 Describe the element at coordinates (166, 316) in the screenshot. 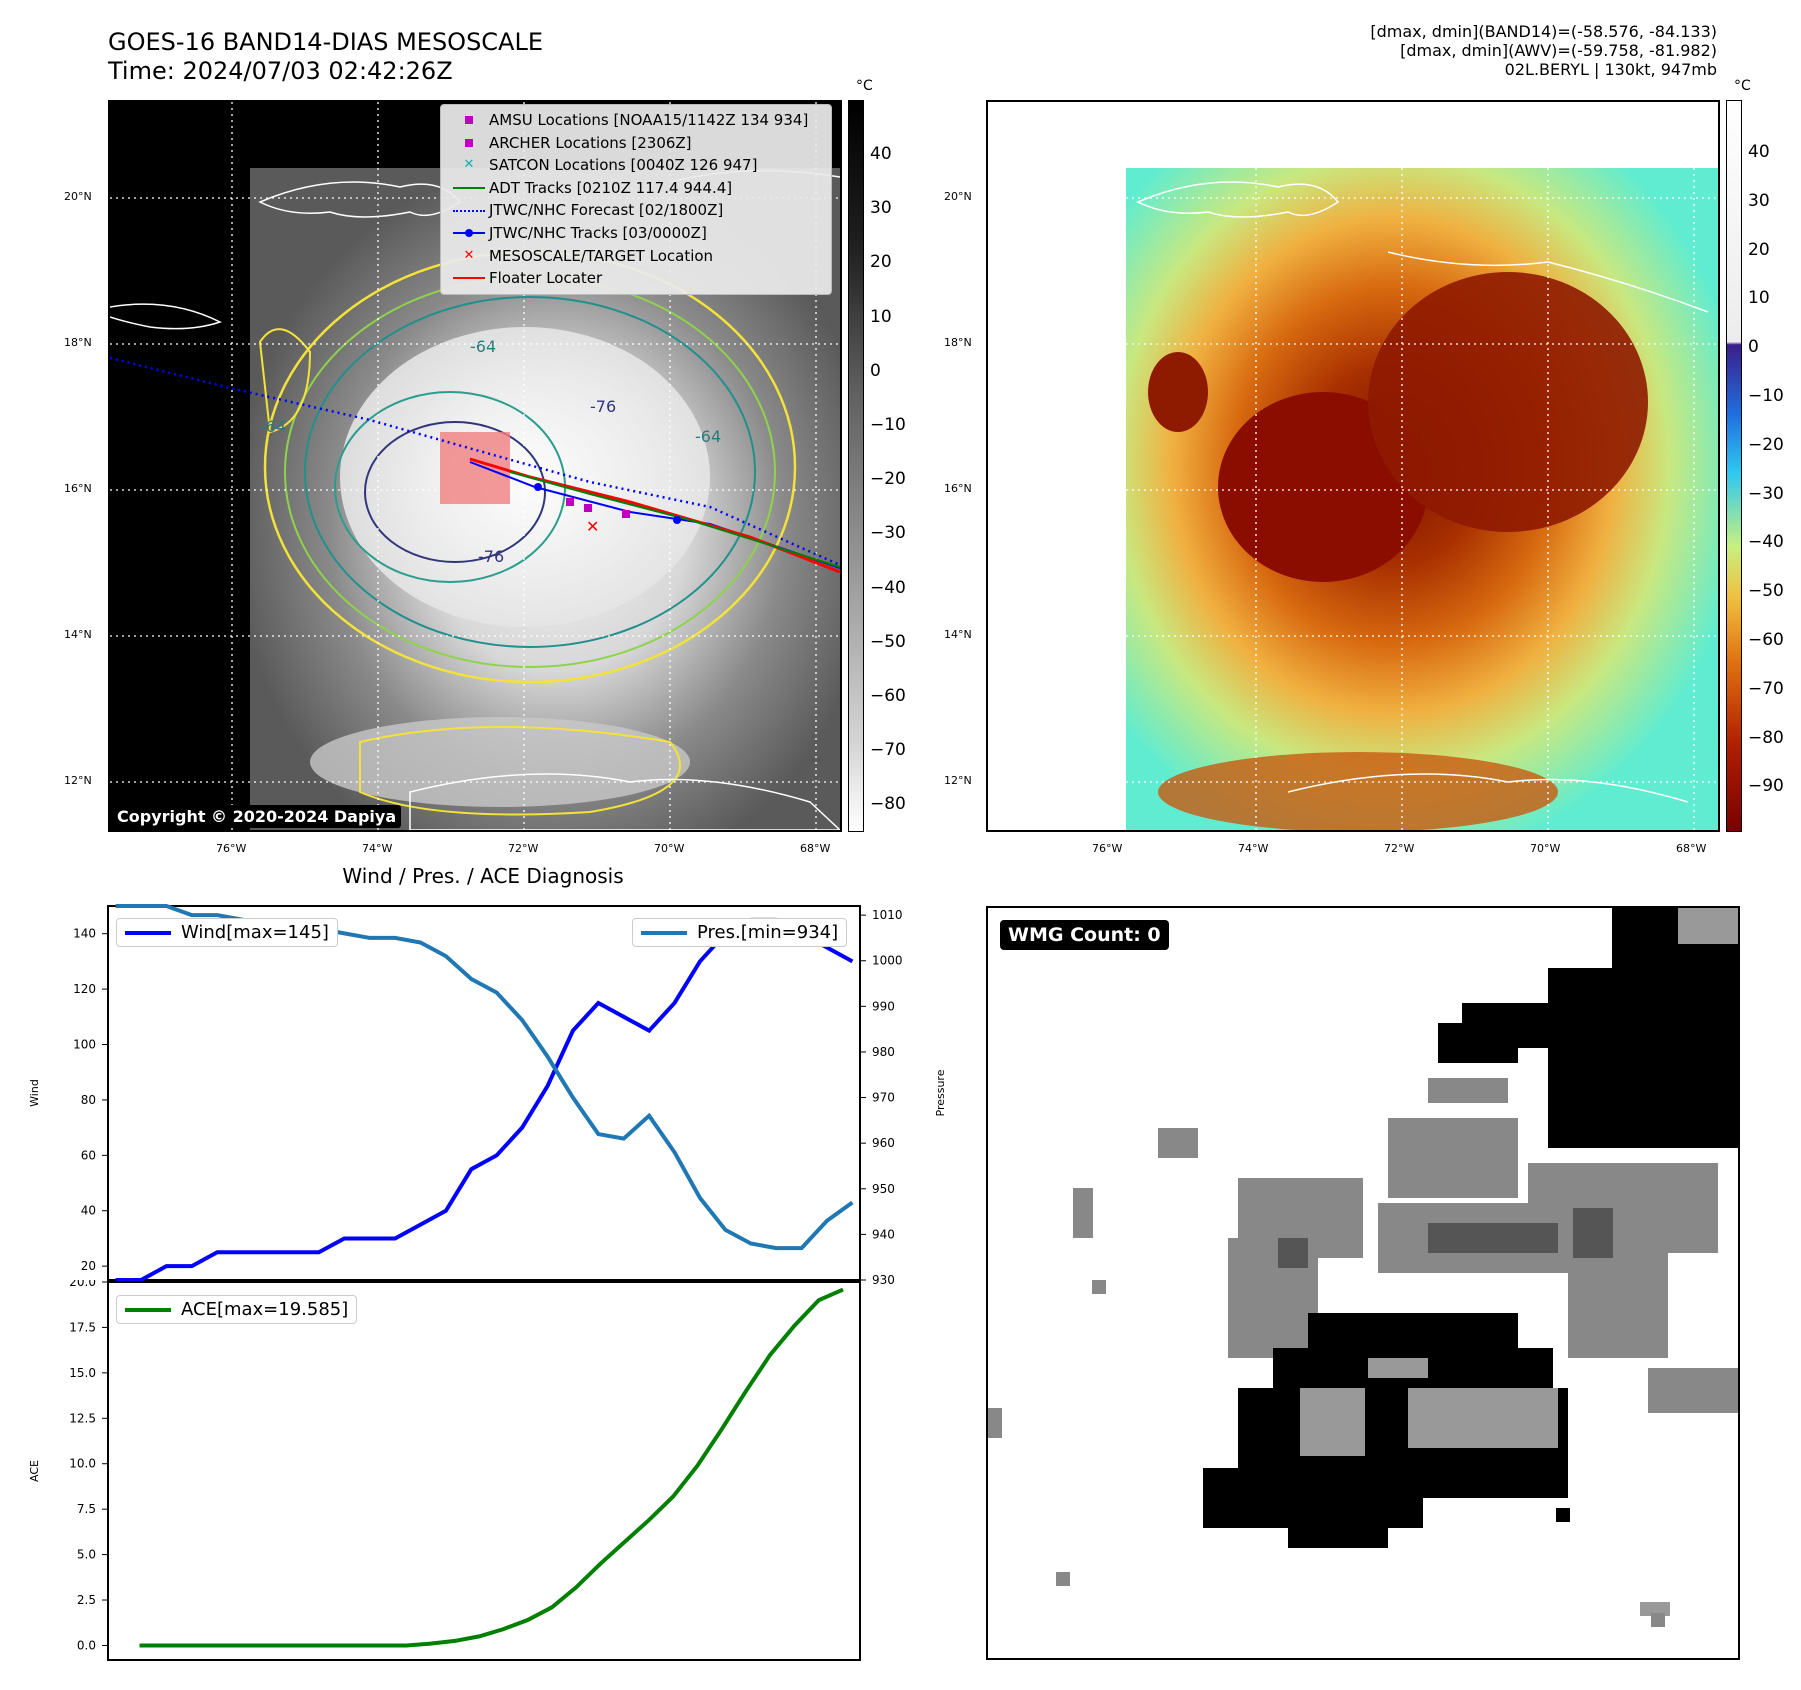

I see `coastline-jamaica` at that location.